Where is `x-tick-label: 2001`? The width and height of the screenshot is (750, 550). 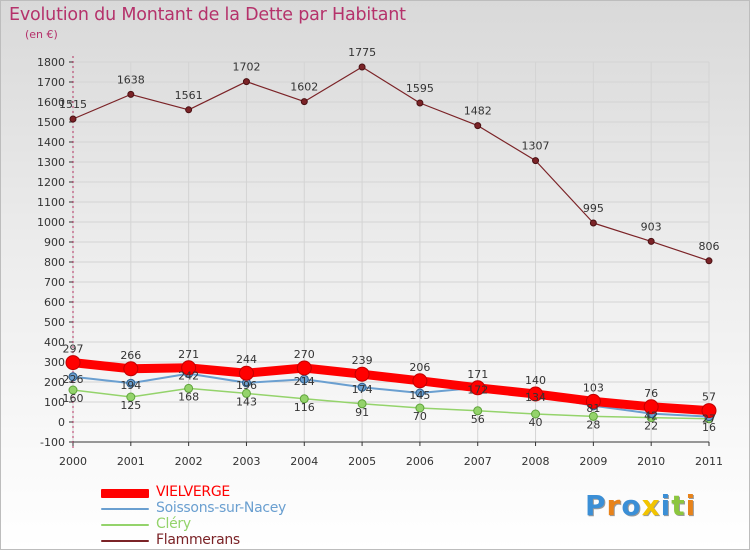 x-tick-label: 2001 is located at coordinates (131, 461).